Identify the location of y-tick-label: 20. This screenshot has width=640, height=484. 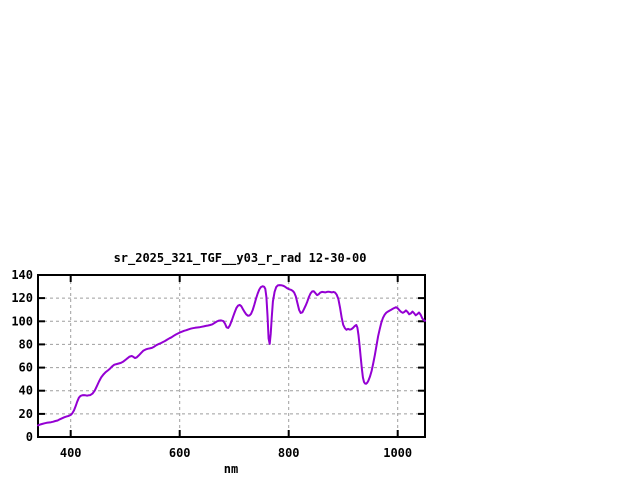
(26, 414).